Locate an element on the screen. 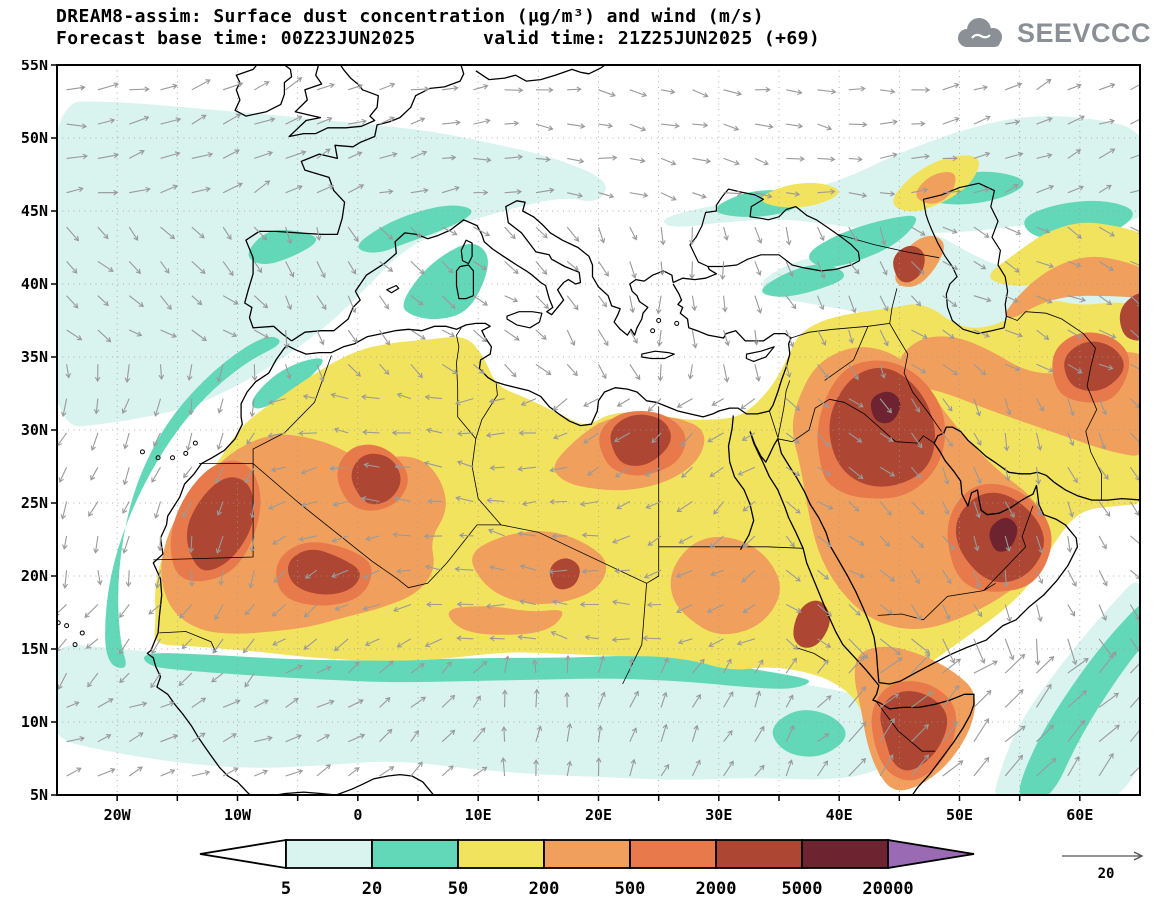  colorbar: 5 20 50 200 500 2000 5000 20000 is located at coordinates (587, 868).